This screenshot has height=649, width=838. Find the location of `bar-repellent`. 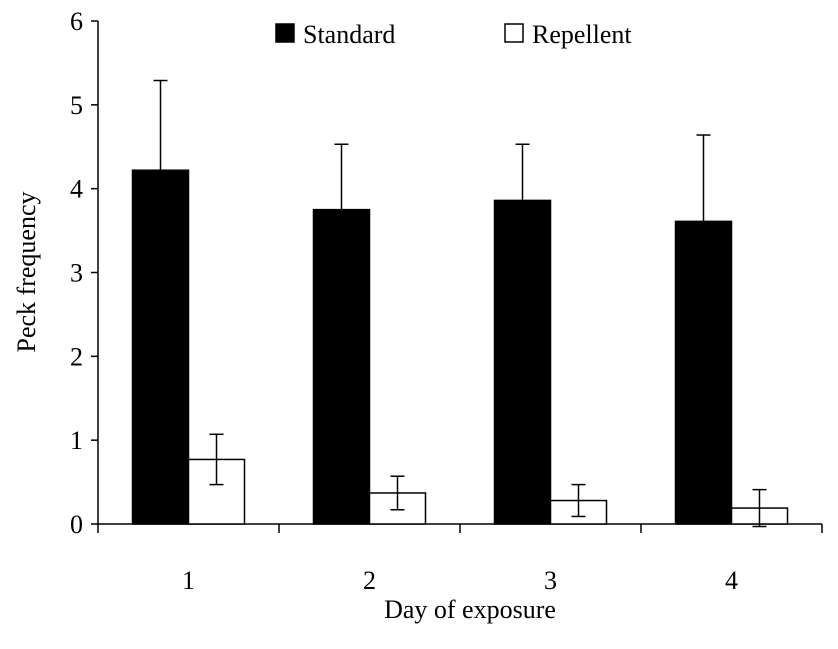

bar-repellent is located at coordinates (216, 491).